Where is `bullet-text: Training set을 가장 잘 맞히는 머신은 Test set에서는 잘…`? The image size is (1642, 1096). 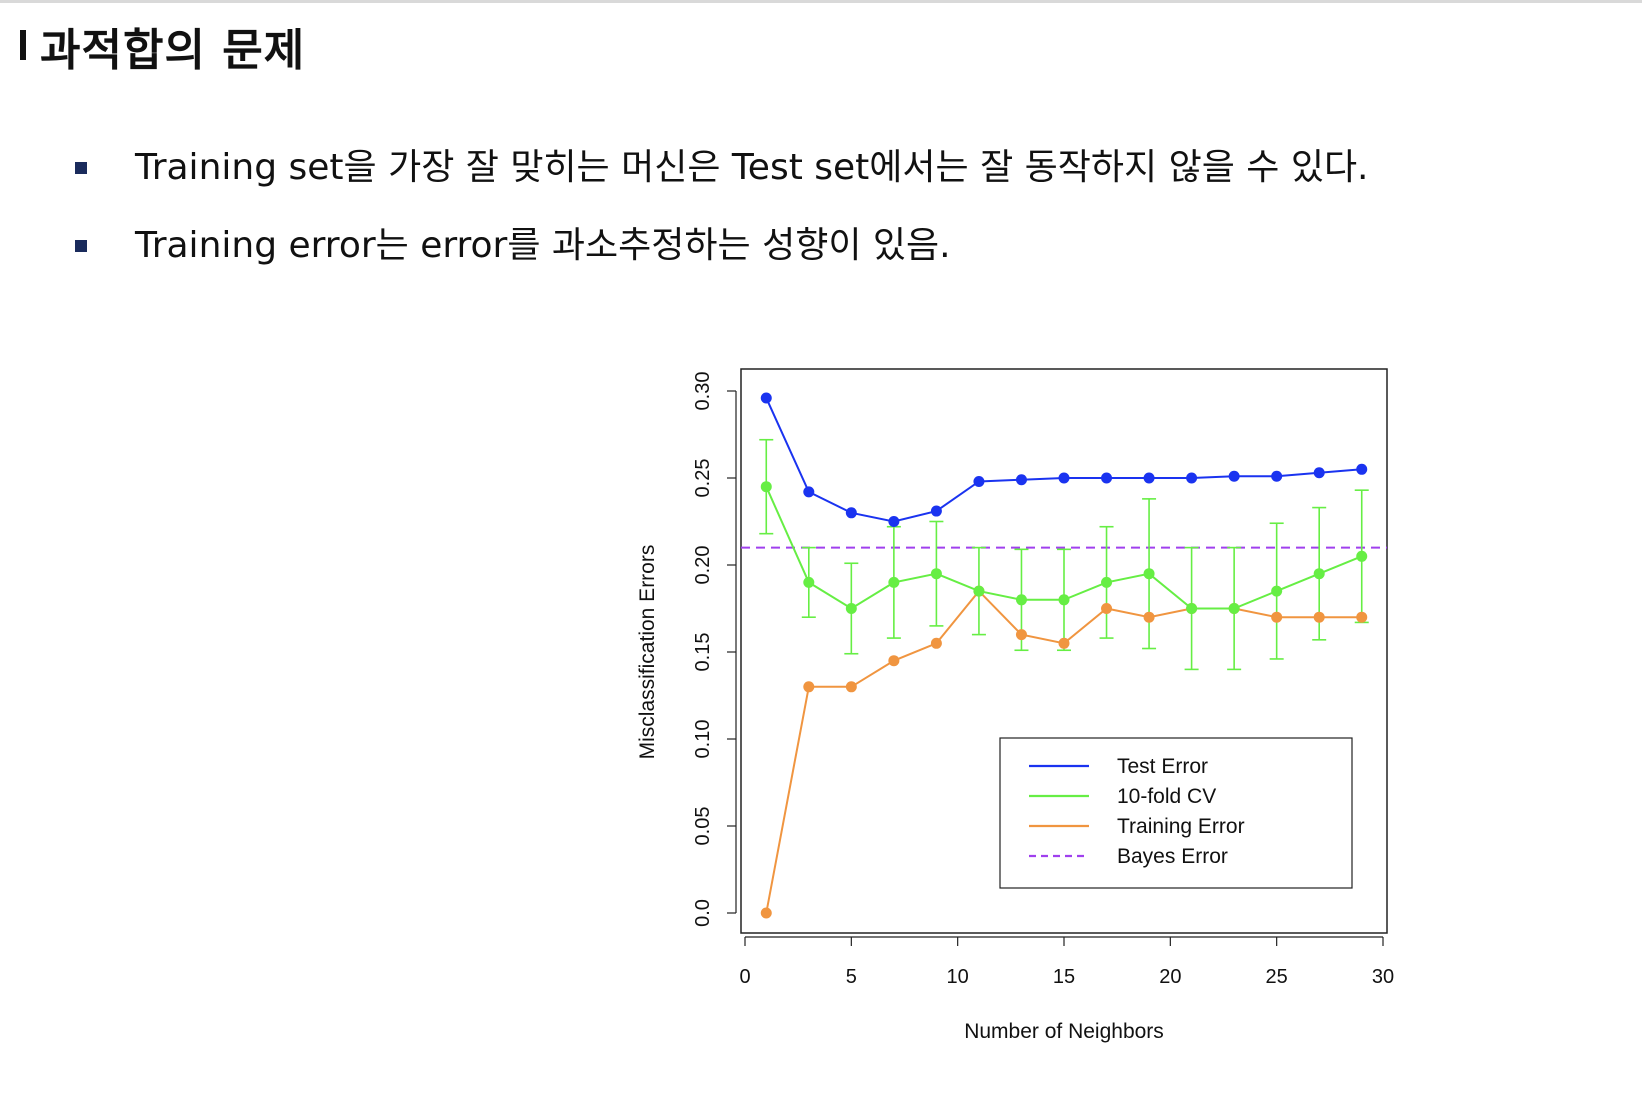 bullet-text: Training set을 가장 잘 맞히는 머신은 Test set에서는 잘… is located at coordinates (752, 167).